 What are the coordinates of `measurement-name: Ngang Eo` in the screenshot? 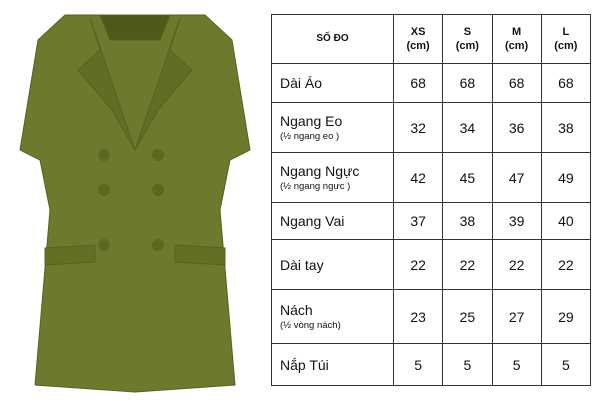 It's located at (311, 121).